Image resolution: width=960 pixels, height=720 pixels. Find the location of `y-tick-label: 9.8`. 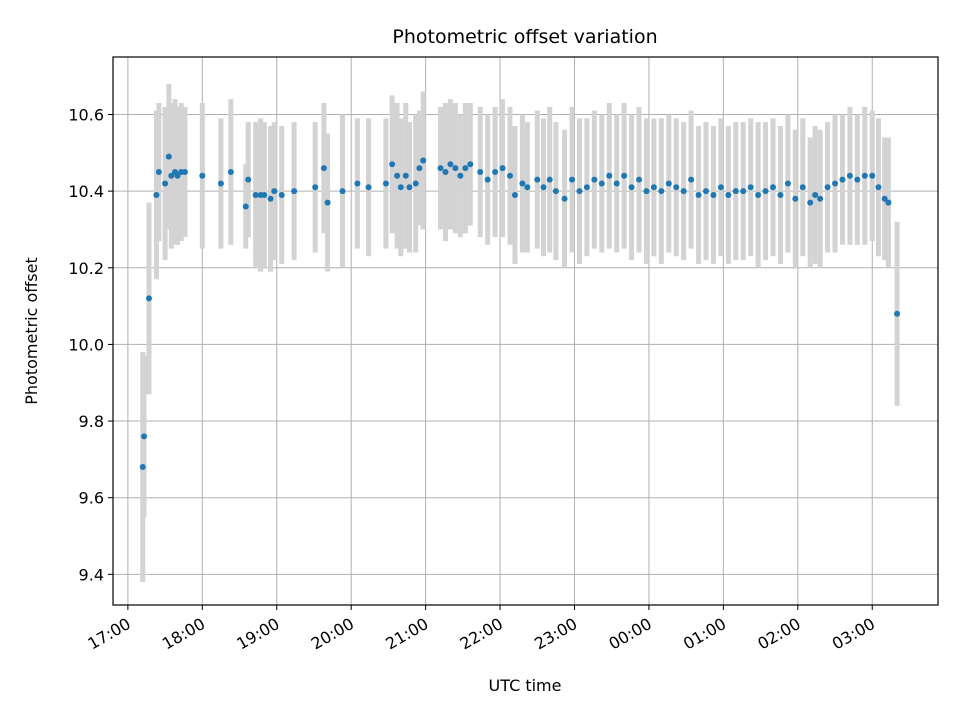

y-tick-label: 9.8 is located at coordinates (91, 421).